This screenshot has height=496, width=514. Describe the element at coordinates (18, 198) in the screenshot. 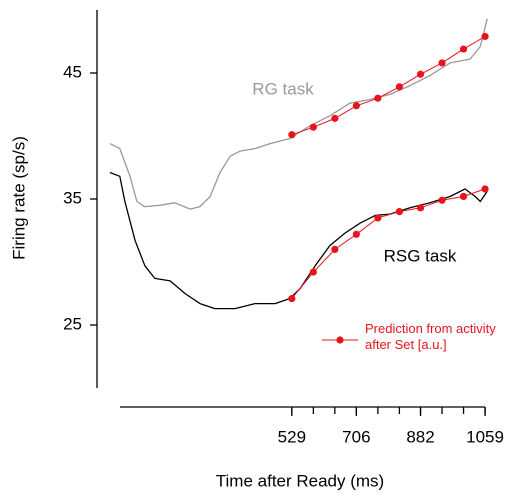

I see `y-axis-label: Firing rate (sp/s)` at that location.